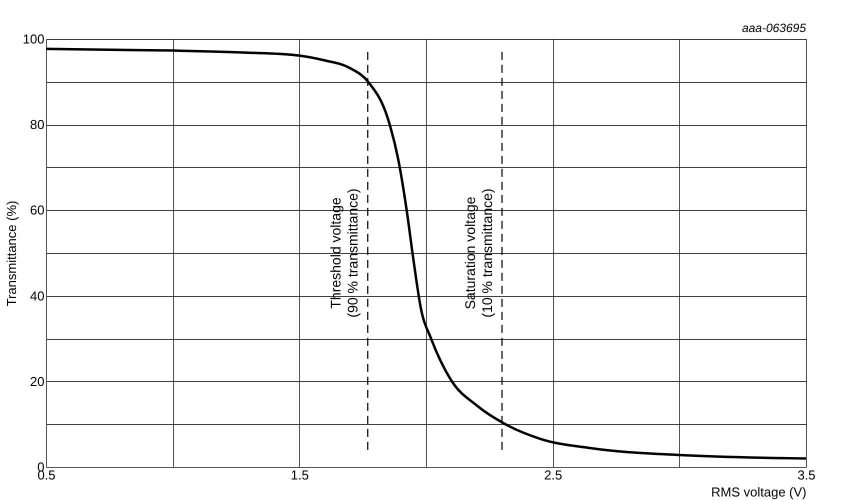 The height and width of the screenshot is (500, 862). Describe the element at coordinates (299, 475) in the screenshot. I see `x-tick-label: 1.5` at that location.